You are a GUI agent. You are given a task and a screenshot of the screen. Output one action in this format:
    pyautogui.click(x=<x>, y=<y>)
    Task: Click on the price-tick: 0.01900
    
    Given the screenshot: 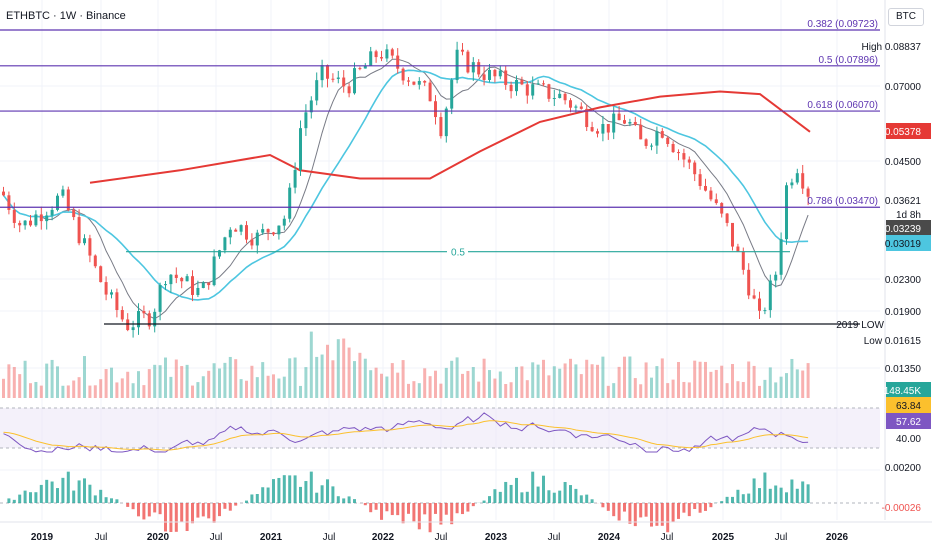 What is the action you would take?
    pyautogui.click(x=903, y=312)
    